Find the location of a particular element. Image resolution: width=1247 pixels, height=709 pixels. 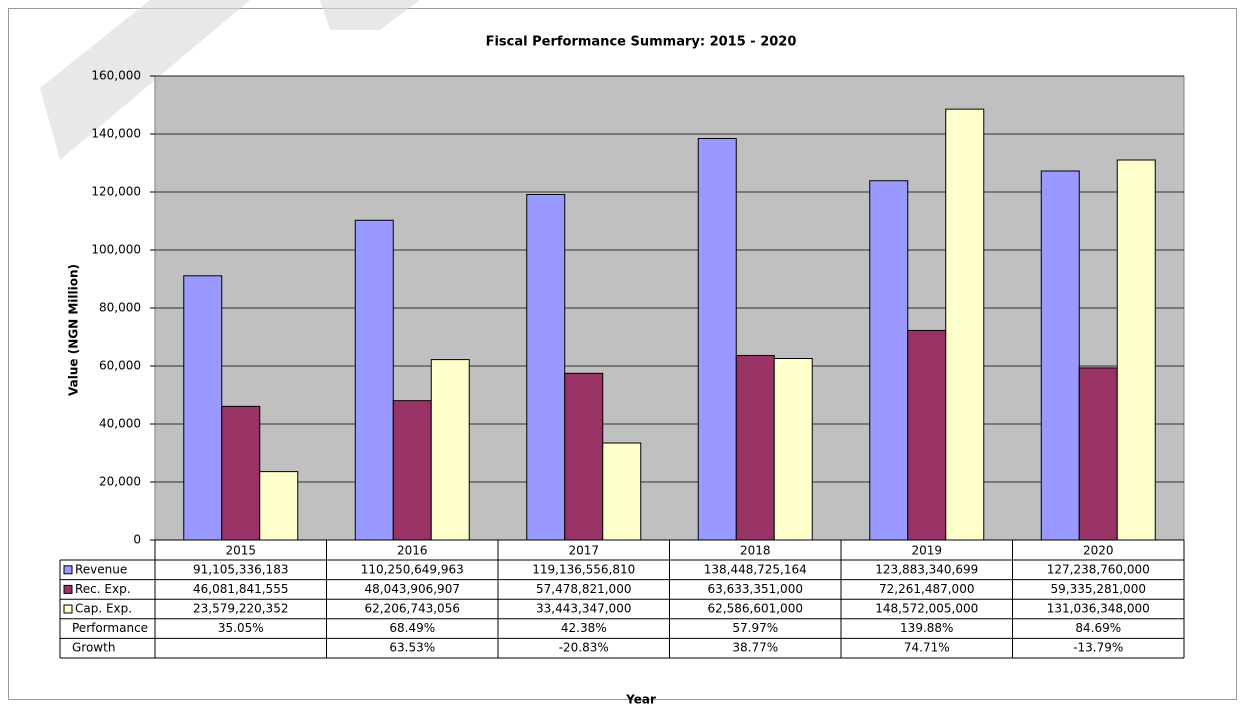

data-label: 48,043,906,907 is located at coordinates (412, 589).